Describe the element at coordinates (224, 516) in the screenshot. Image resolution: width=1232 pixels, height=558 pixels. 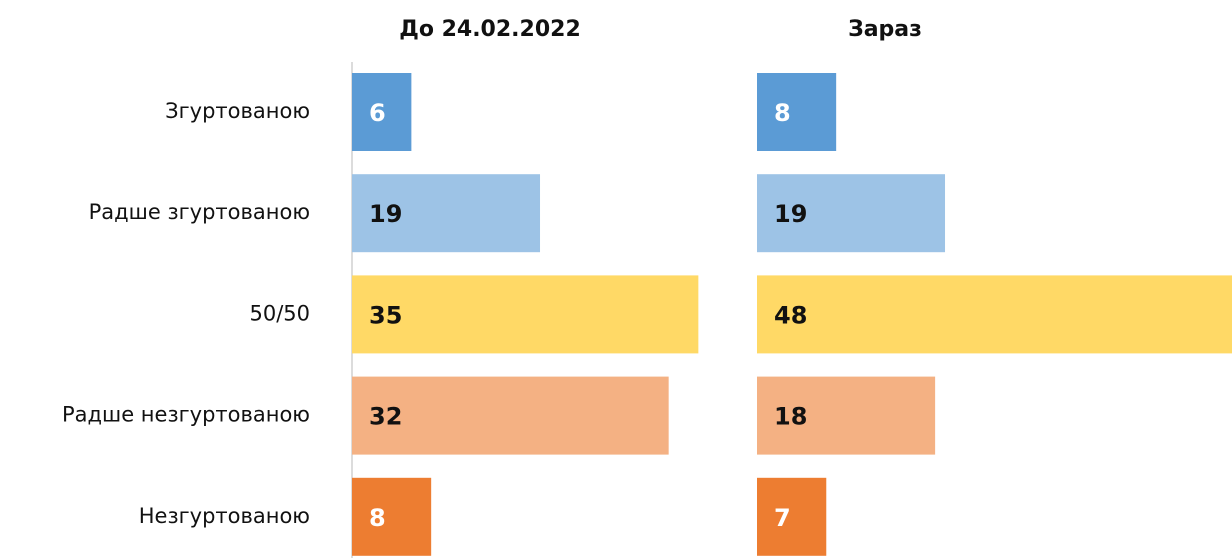
I see `category-label: Незгуртованою` at that location.